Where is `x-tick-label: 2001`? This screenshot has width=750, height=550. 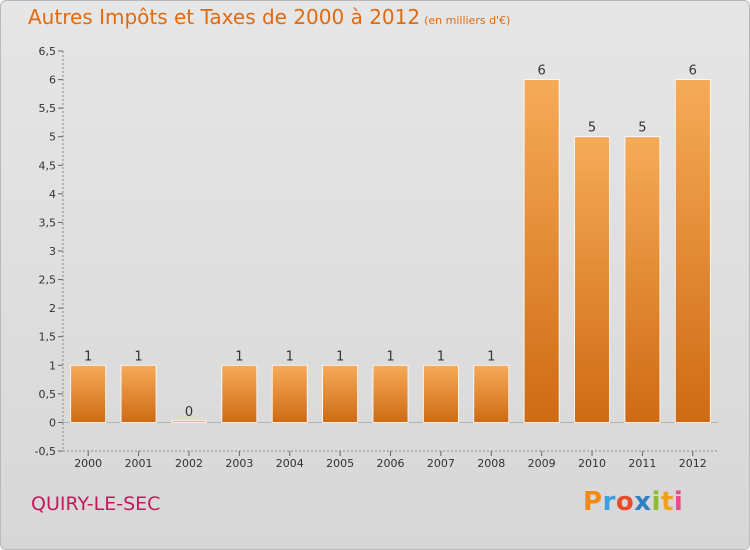 x-tick-label: 2001 is located at coordinates (139, 463).